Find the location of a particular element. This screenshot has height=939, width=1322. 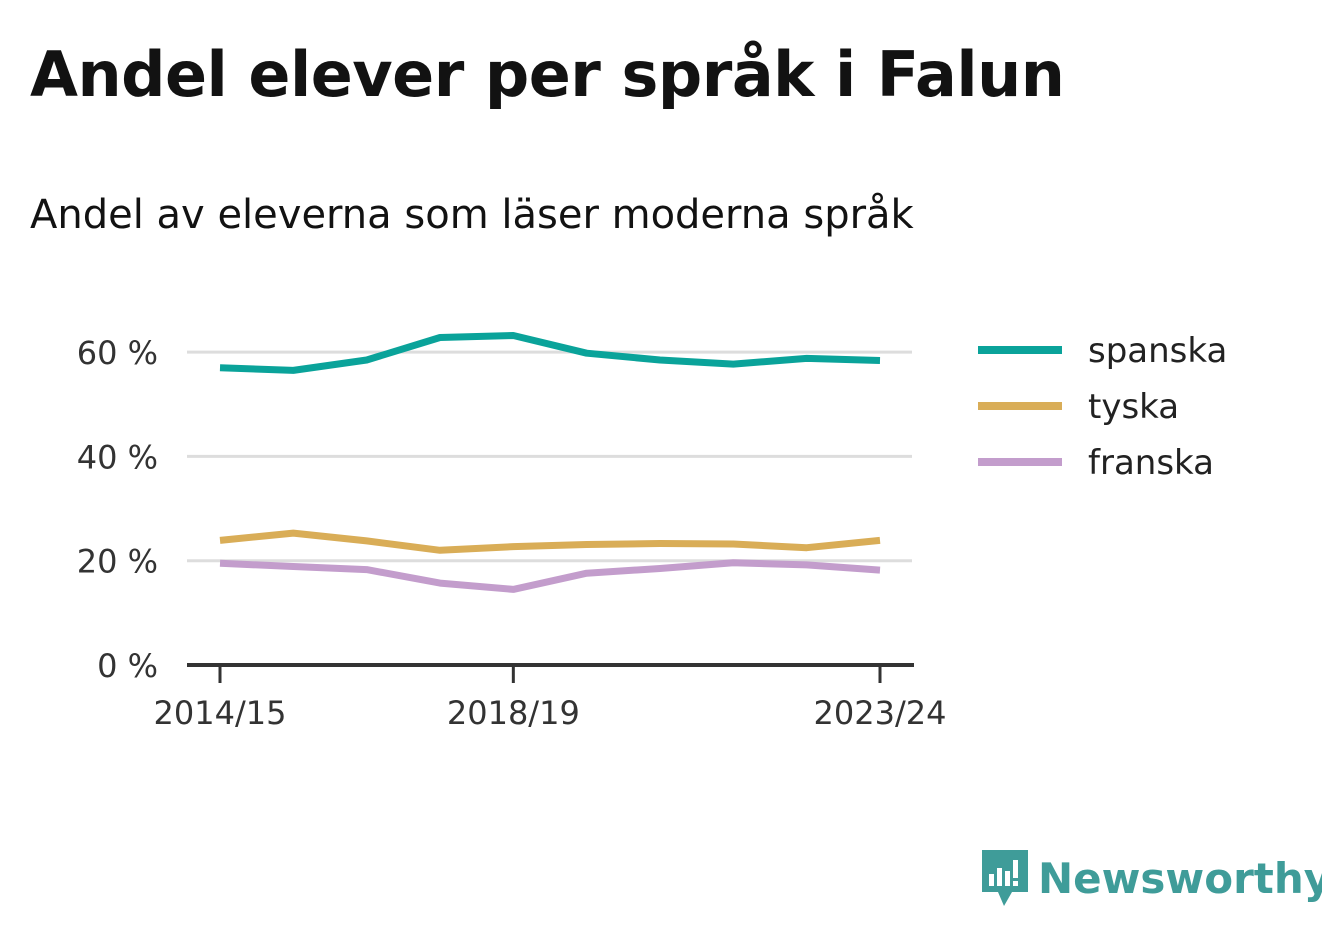

x-tick-label: 2014/15 is located at coordinates (220, 713).